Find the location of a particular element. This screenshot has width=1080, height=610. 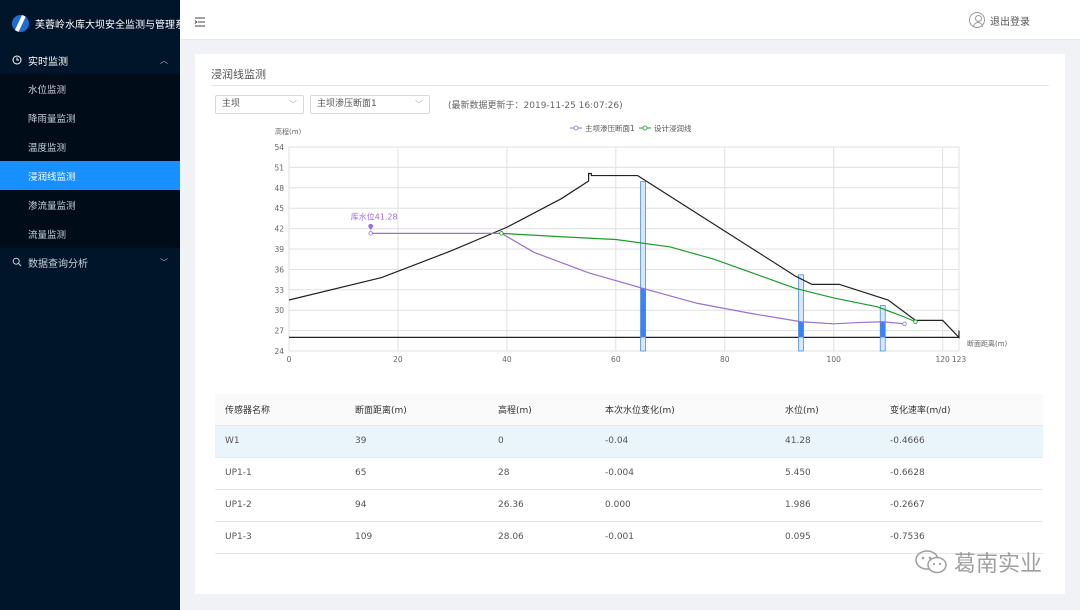

sidebar-item-seepage-line: 浸润线监测 is located at coordinates (90, 175).